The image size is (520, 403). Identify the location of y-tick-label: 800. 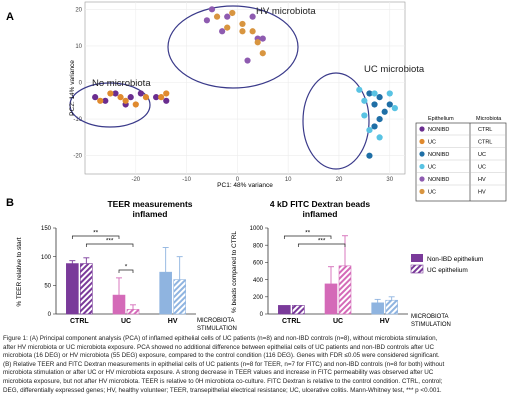
(258, 246).